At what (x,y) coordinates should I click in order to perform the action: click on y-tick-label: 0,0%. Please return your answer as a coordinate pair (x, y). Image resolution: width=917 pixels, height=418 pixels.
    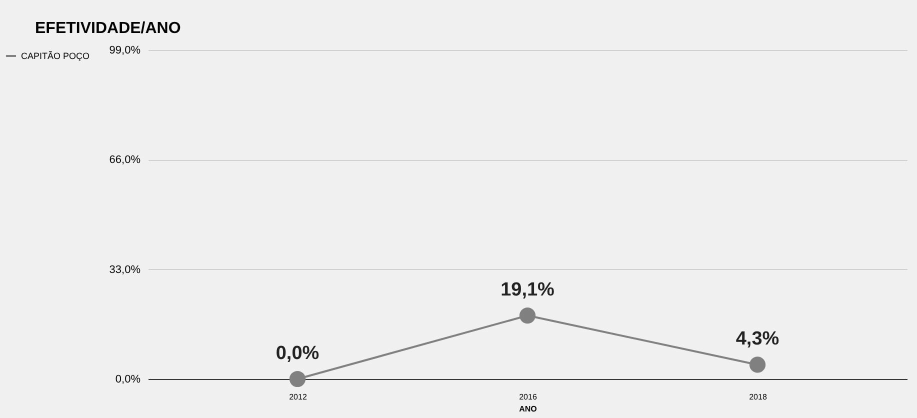
    Looking at the image, I should click on (128, 380).